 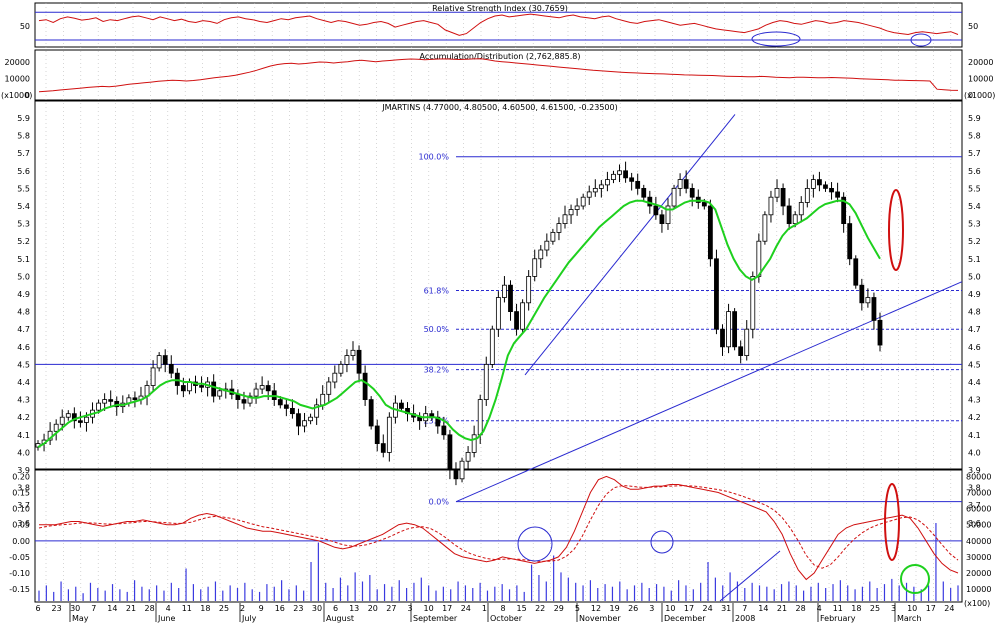 What do you see at coordinates (21, 541) in the screenshot?
I see `osc-tick-left: 0.00` at bounding box center [21, 541].